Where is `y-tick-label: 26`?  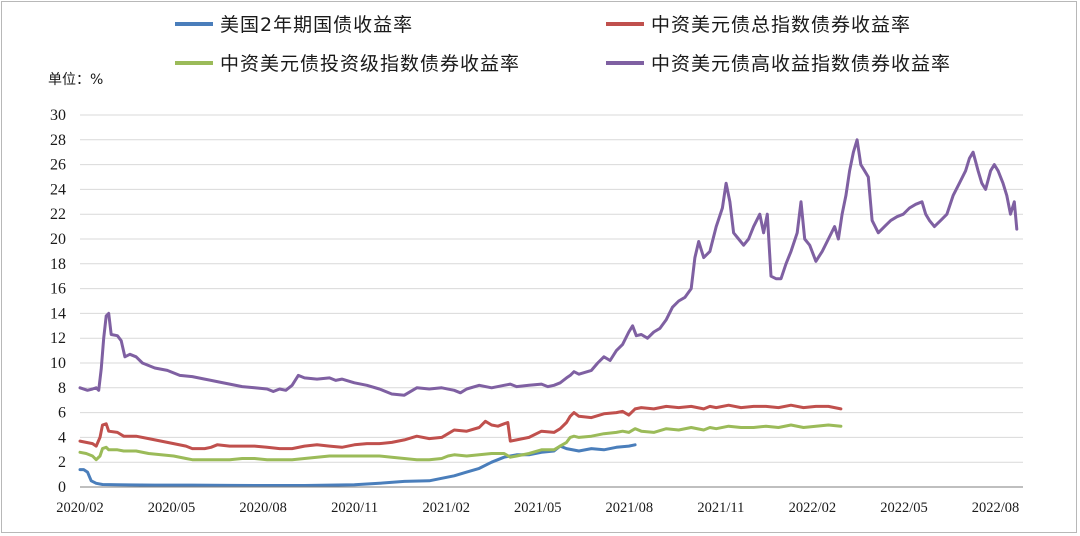
y-tick-label: 26 is located at coordinates (58, 165).